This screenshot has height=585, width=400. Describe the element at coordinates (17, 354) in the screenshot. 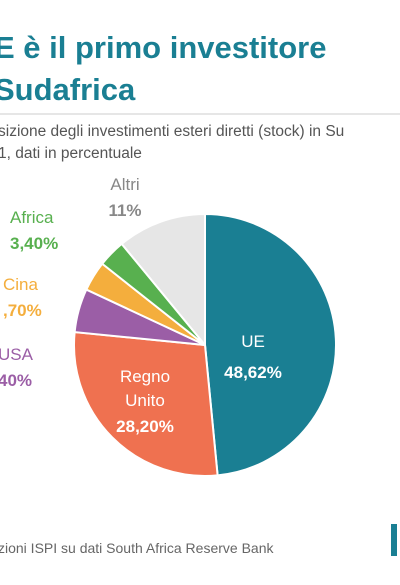

I see `slice-label: USA` at that location.